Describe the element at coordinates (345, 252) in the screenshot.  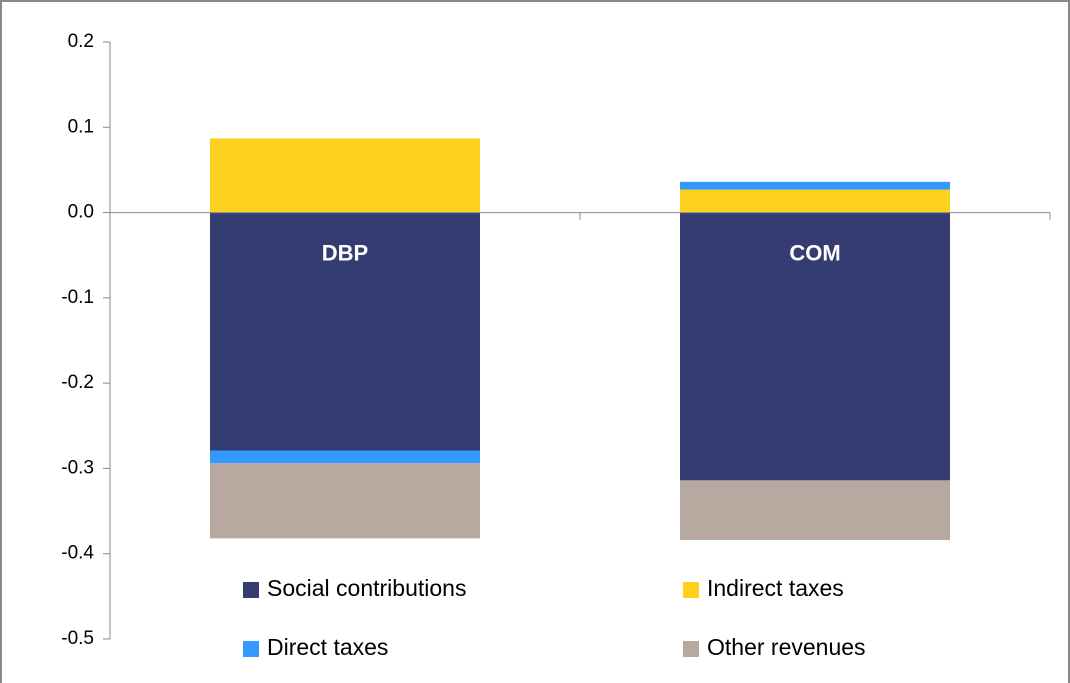
I see `category-label: DBP` at that location.